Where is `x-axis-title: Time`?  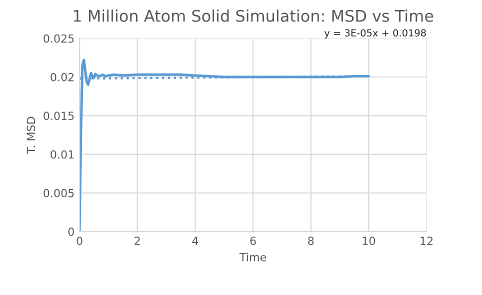 x-axis-title: Time is located at coordinates (252, 257).